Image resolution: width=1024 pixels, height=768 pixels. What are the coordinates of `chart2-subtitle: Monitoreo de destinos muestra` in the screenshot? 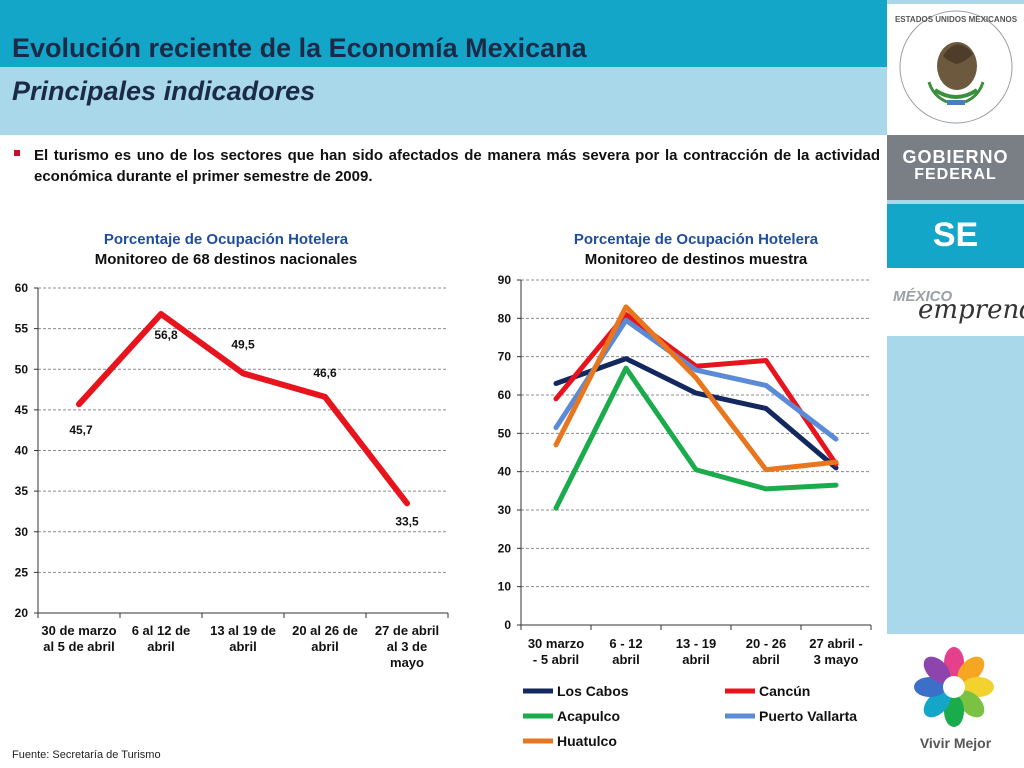 It's located at (696, 259).